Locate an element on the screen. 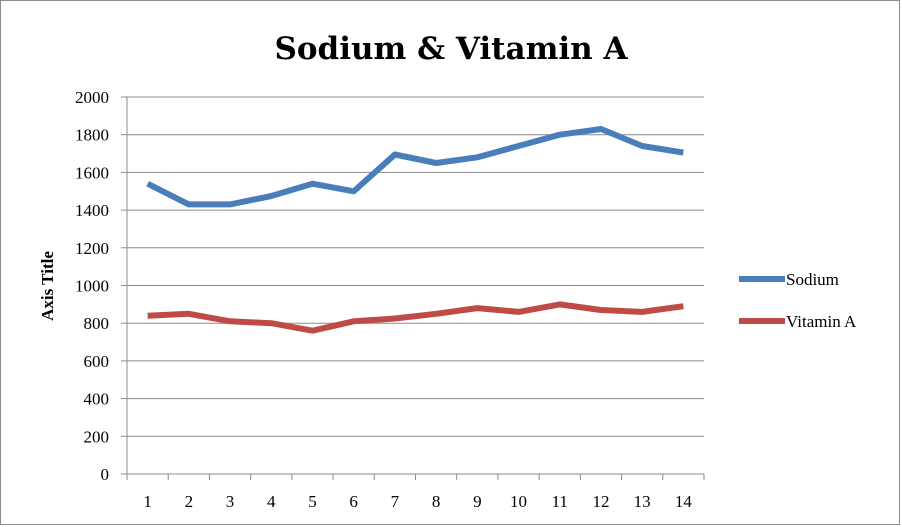 The image size is (902, 527). chart-title: Sodium & Vitamin A is located at coordinates (451, 49).